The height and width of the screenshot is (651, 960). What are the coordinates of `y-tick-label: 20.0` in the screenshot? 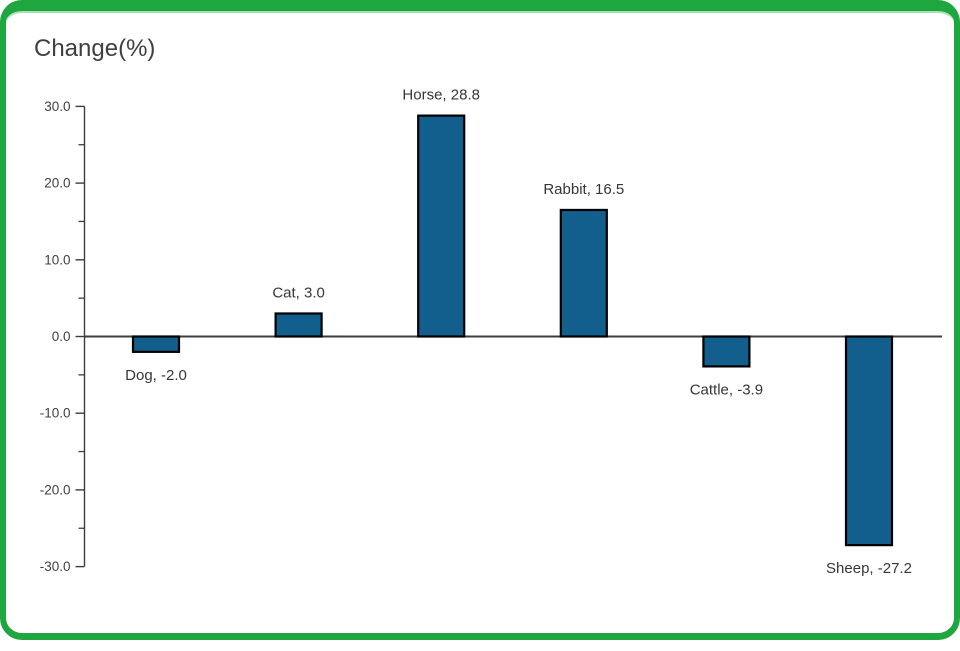 It's located at (57, 183).